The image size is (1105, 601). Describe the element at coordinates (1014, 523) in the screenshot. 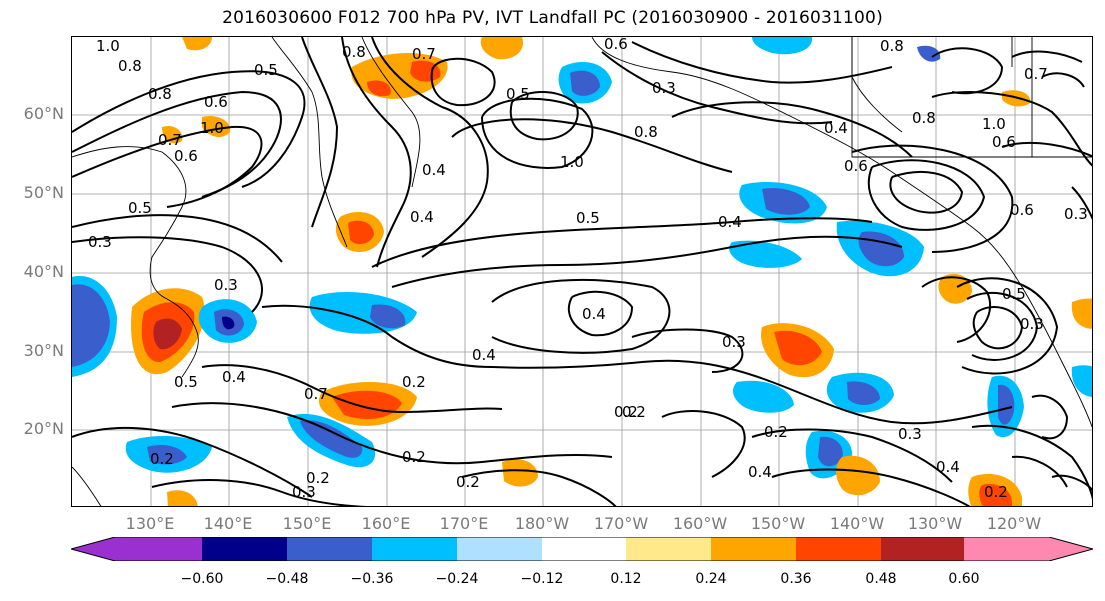

I see `lon-label-120w: 120°W` at that location.